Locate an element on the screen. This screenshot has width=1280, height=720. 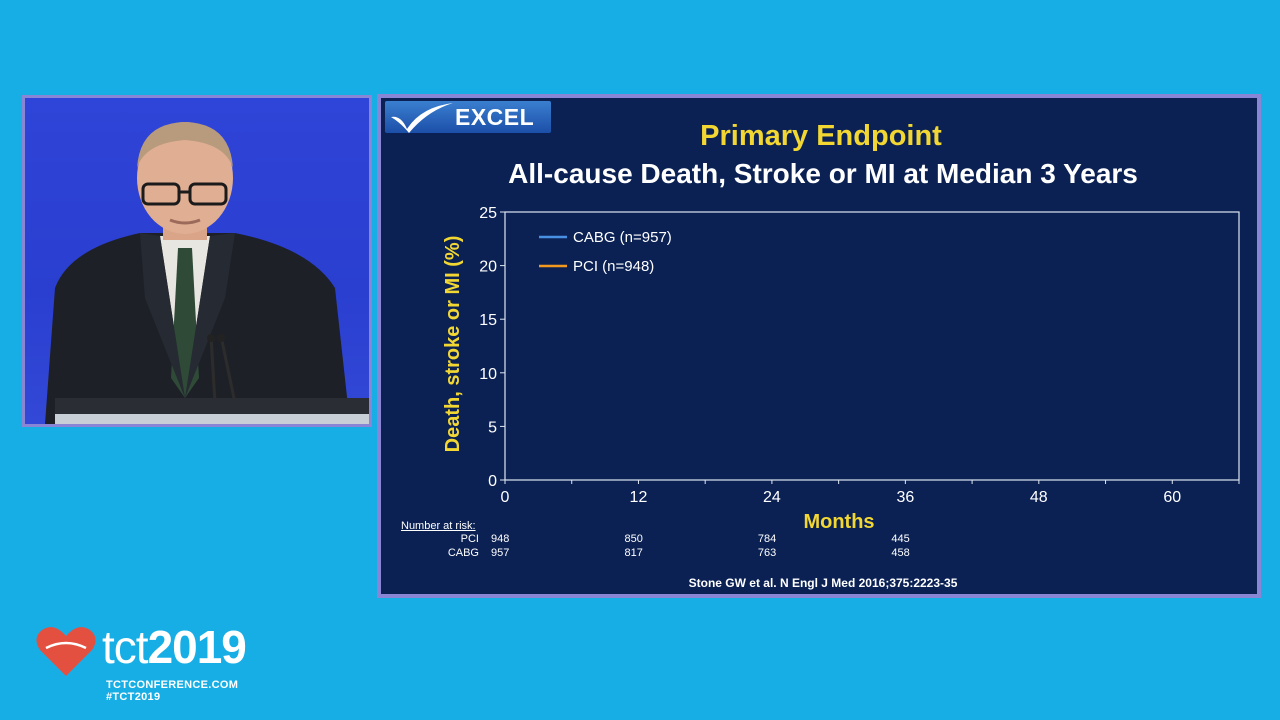
x-tick-label: 48 is located at coordinates (1039, 497).